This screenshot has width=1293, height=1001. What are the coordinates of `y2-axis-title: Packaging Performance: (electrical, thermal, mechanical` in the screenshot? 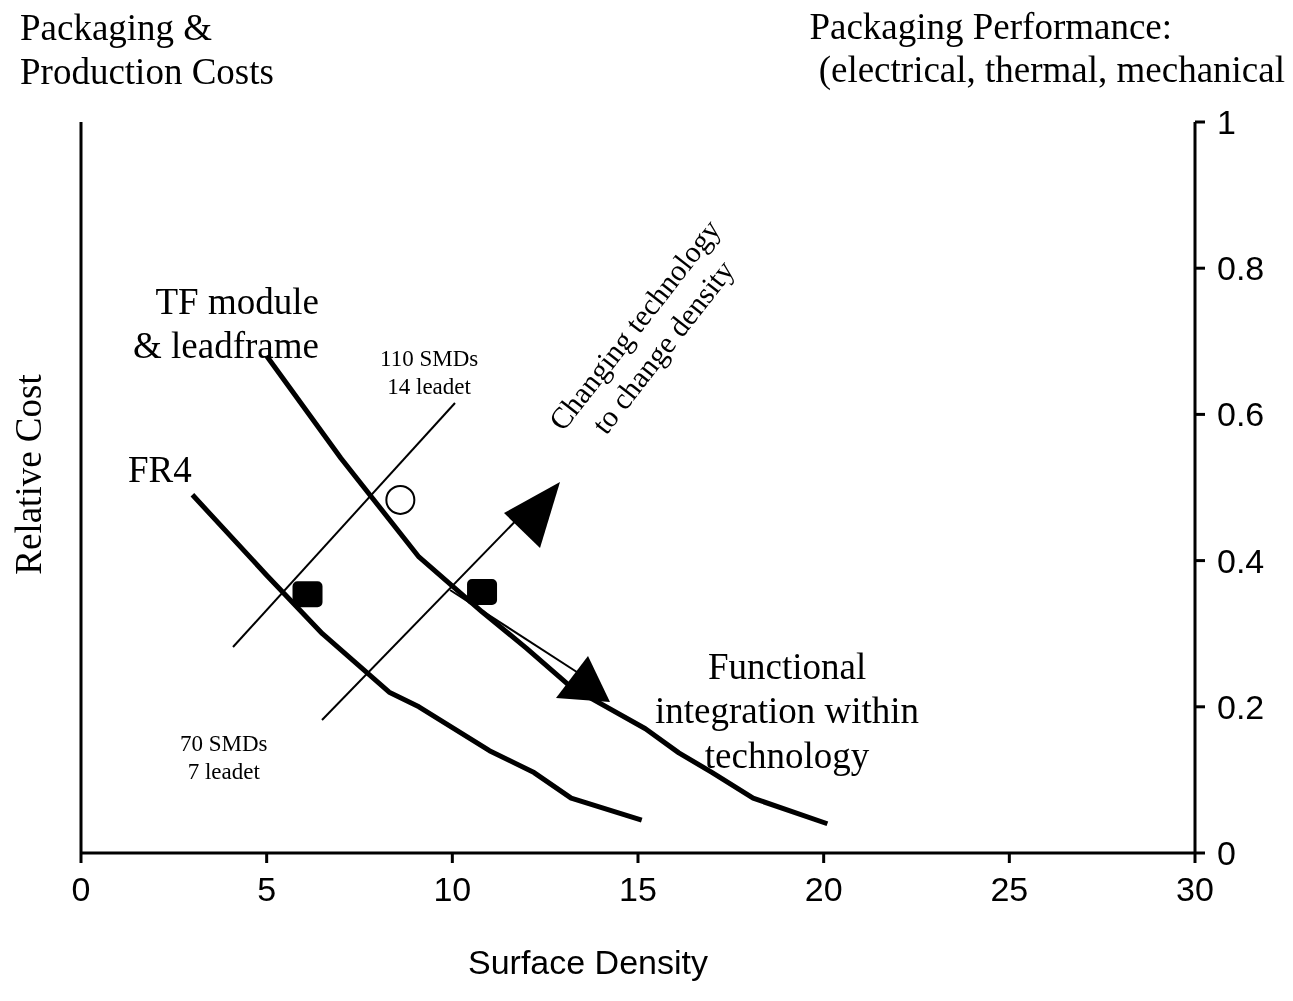 It's located at (1047, 49).